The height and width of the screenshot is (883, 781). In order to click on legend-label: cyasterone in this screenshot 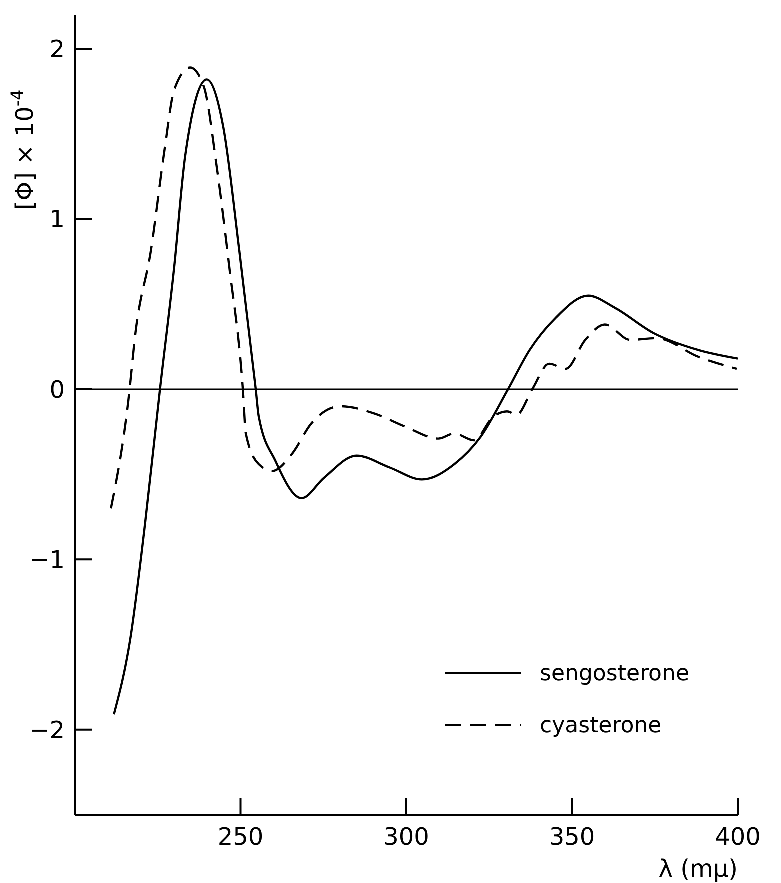, I will do `click(601, 726)`.